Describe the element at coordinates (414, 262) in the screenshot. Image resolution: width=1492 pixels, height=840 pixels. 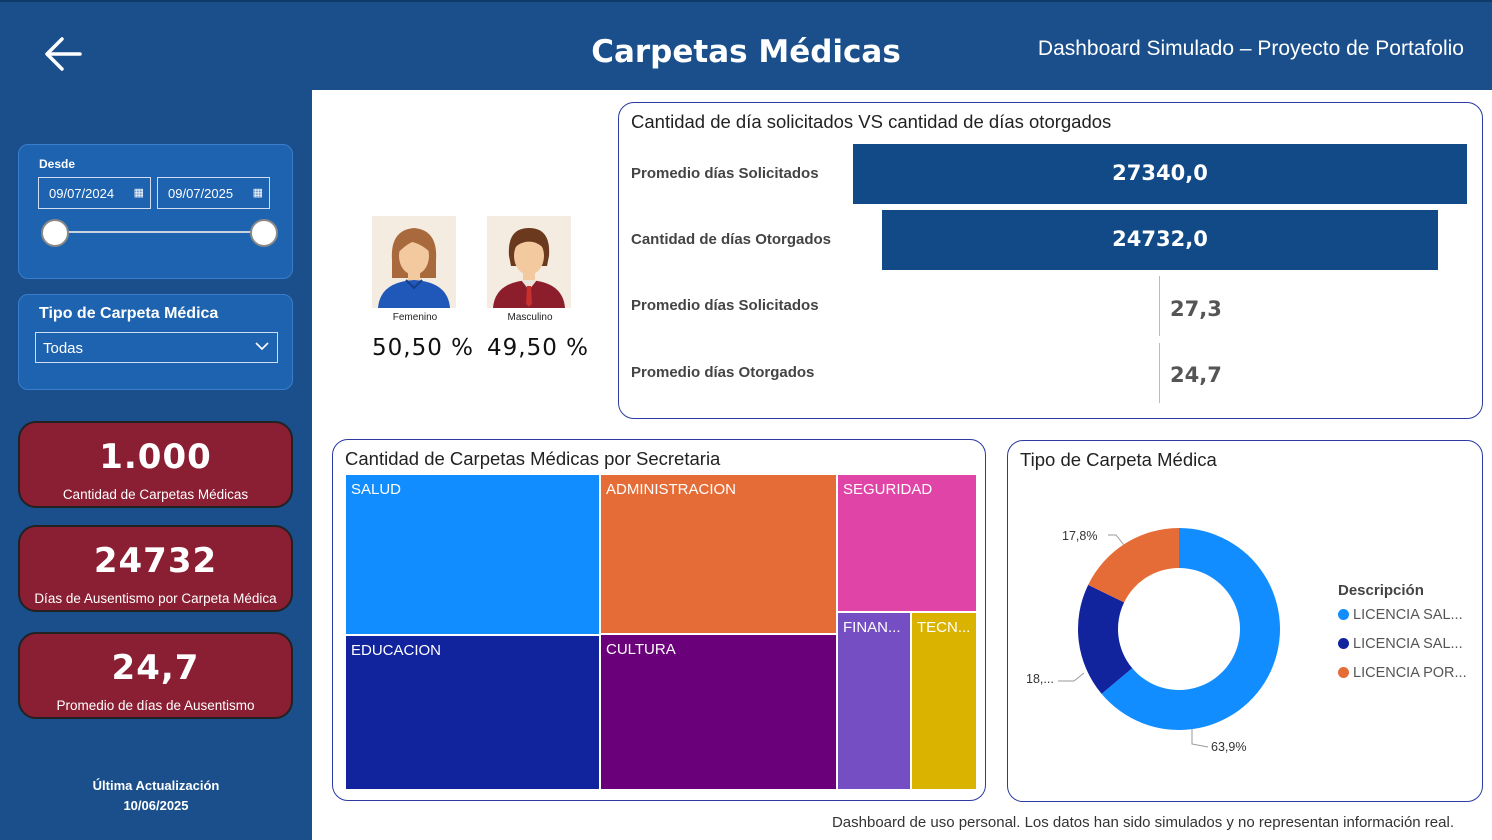
I see `female-avatar-icon` at that location.